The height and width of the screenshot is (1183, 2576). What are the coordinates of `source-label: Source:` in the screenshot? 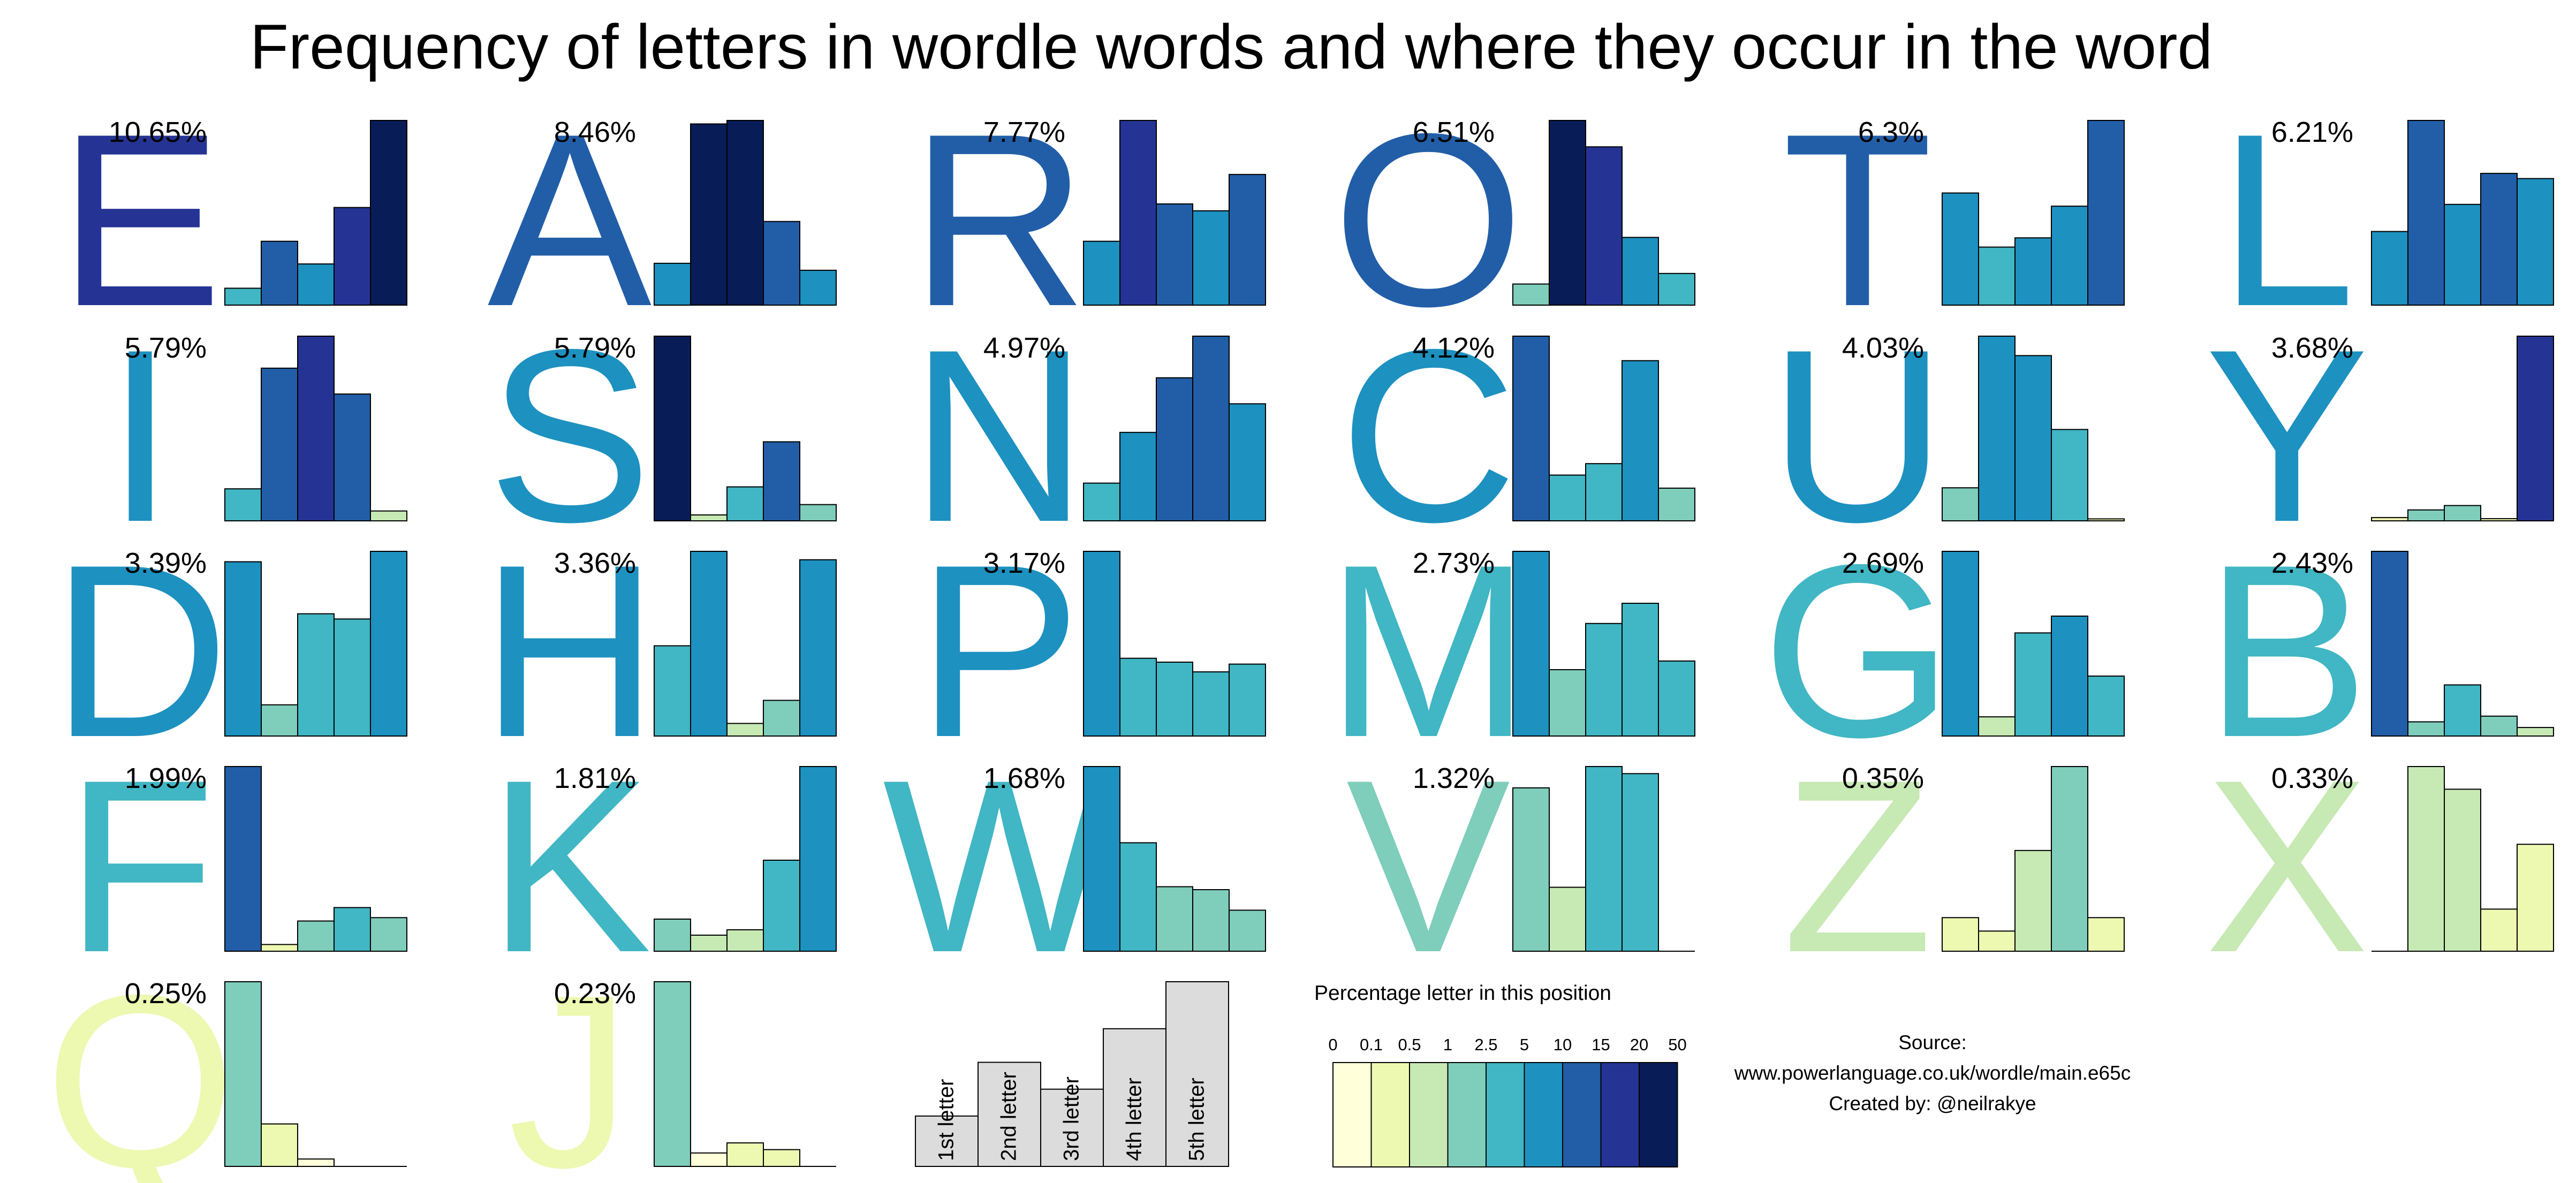 It's located at (1932, 1042).